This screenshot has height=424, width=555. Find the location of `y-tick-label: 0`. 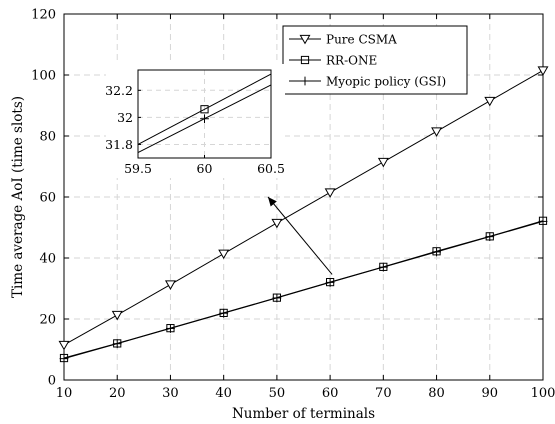

y-tick-label: 0 is located at coordinates (52, 381).